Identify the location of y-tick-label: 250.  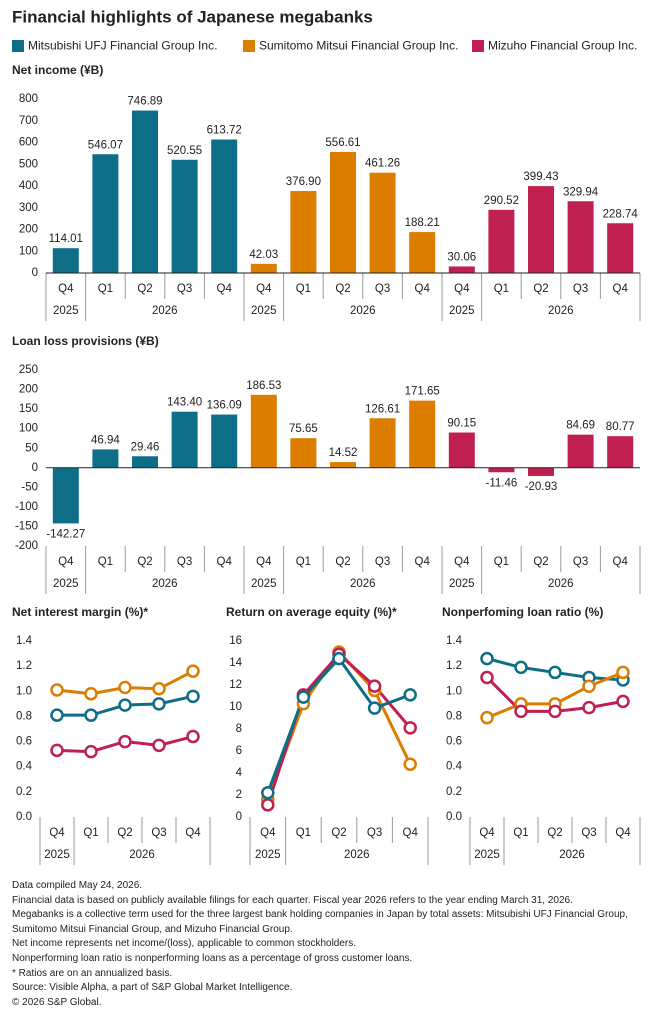
(28, 370).